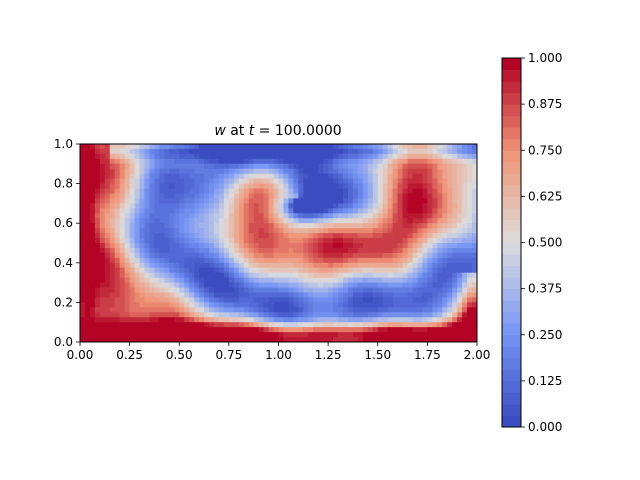 Image resolution: width=640 pixels, height=480 pixels. What do you see at coordinates (427, 355) in the screenshot?
I see `x-tick-label: 1.75` at bounding box center [427, 355].